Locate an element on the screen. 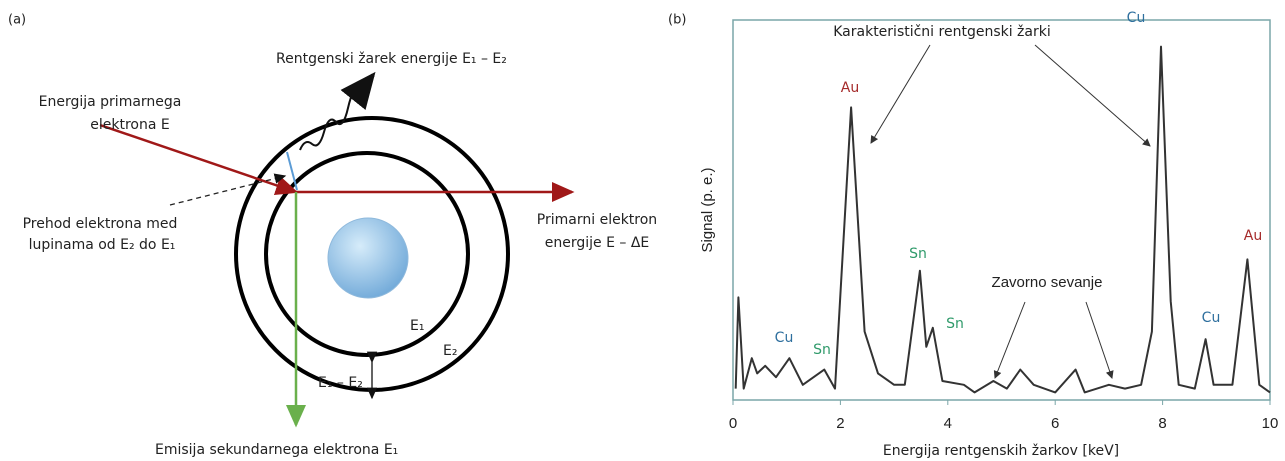 The width and height of the screenshot is (1285, 461). x-tick-label: 8 is located at coordinates (1162, 423).